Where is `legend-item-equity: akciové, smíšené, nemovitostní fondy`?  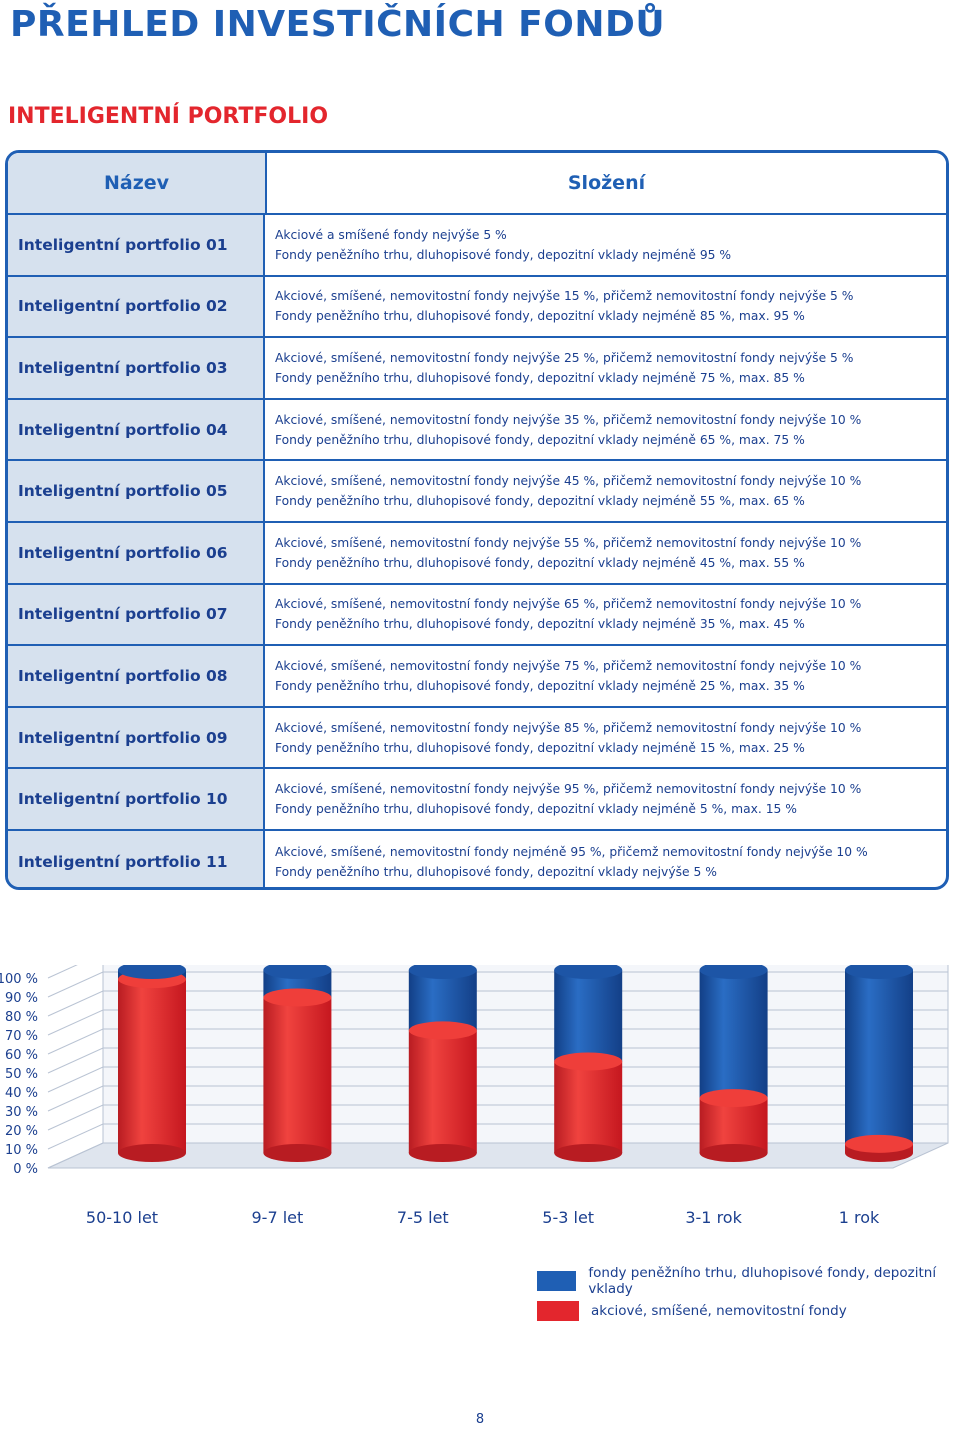 legend-item-equity: akciové, smíšené, nemovitostní fondy is located at coordinates (748, 1311).